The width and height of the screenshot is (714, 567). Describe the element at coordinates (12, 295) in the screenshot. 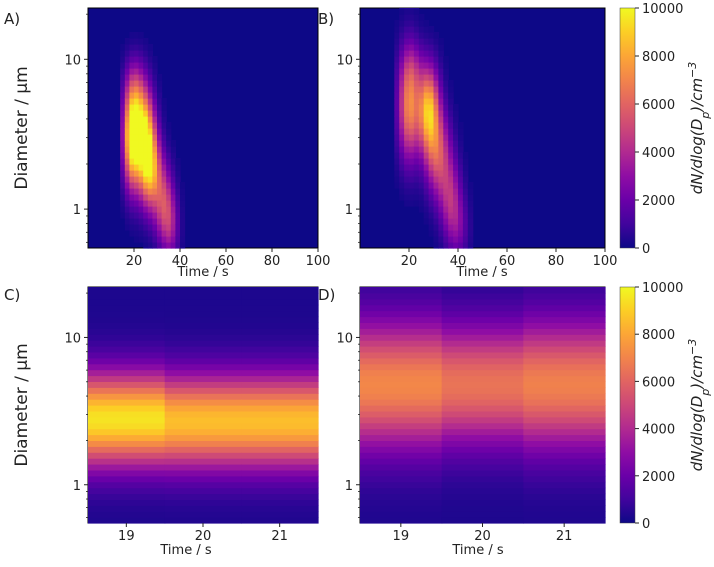

I see `panel-c-label: C)` at that location.